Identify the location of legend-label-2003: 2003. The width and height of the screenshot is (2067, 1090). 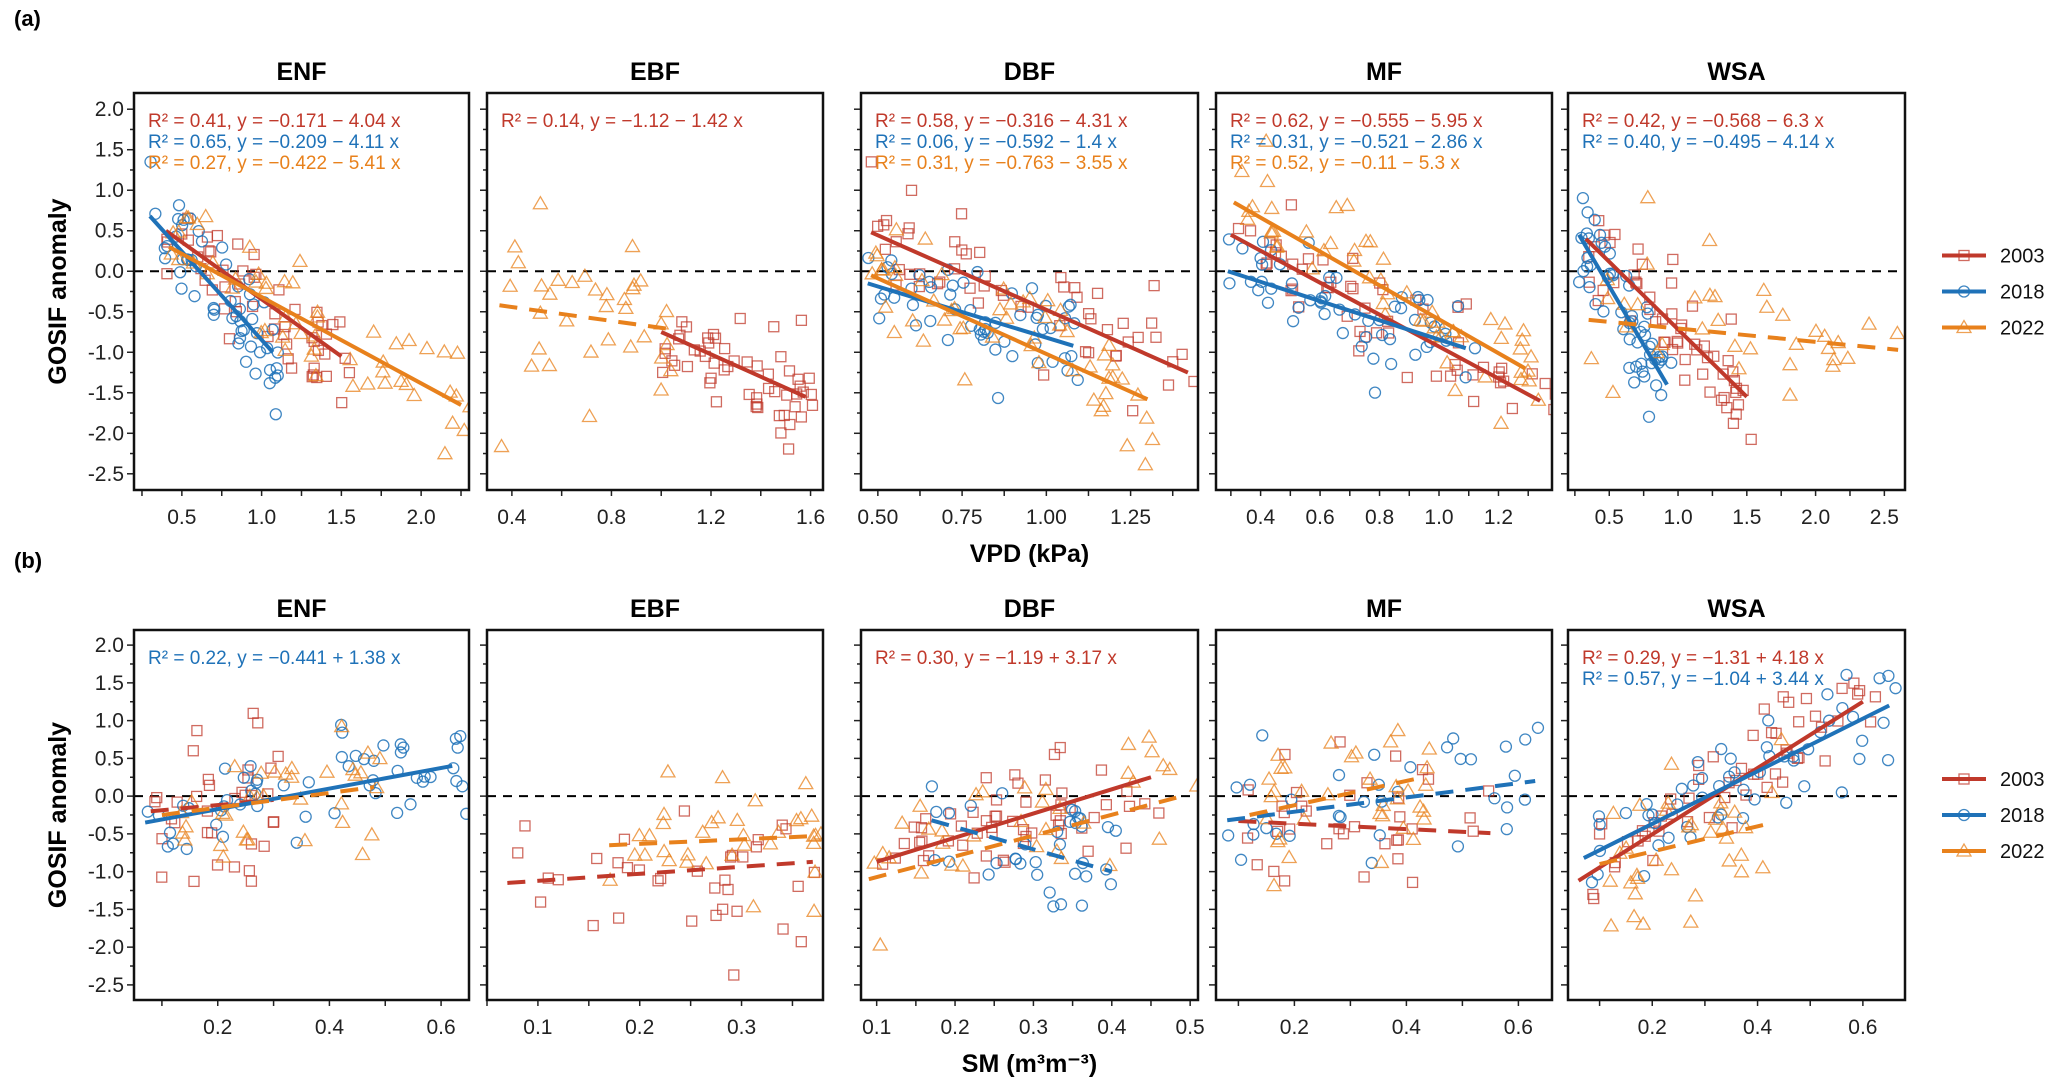
(2022, 257).